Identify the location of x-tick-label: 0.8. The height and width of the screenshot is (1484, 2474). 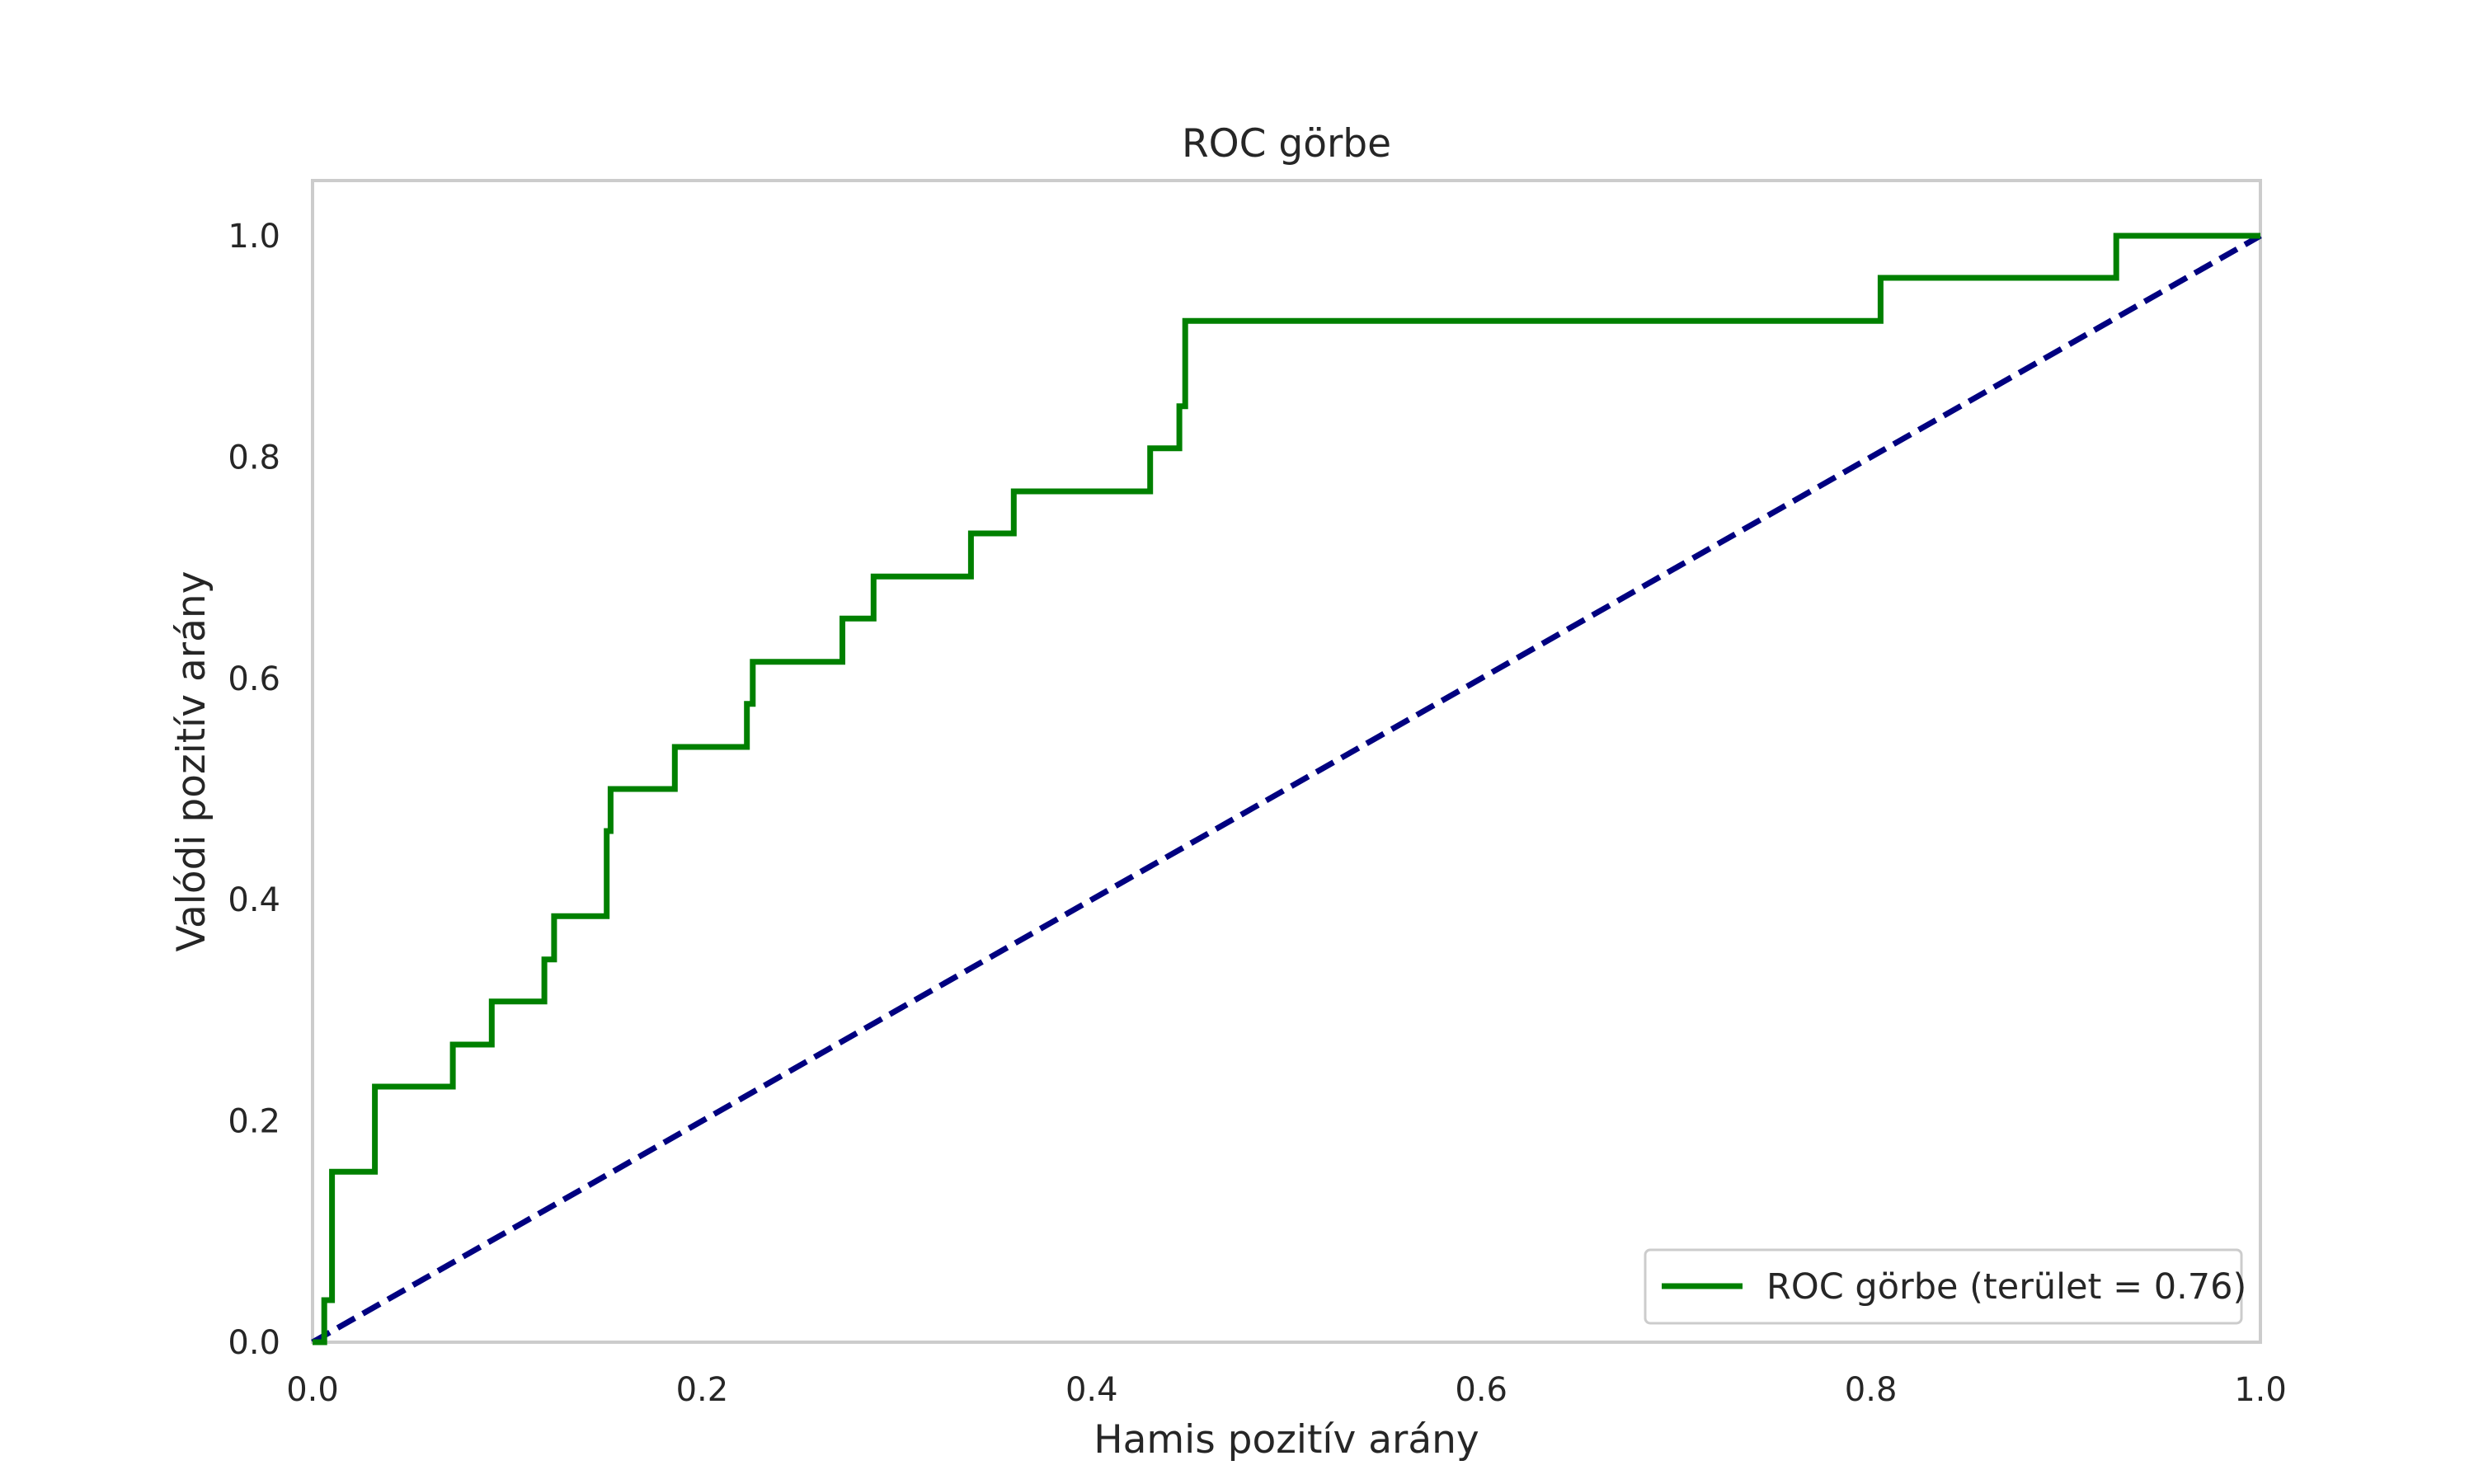
(1871, 1390).